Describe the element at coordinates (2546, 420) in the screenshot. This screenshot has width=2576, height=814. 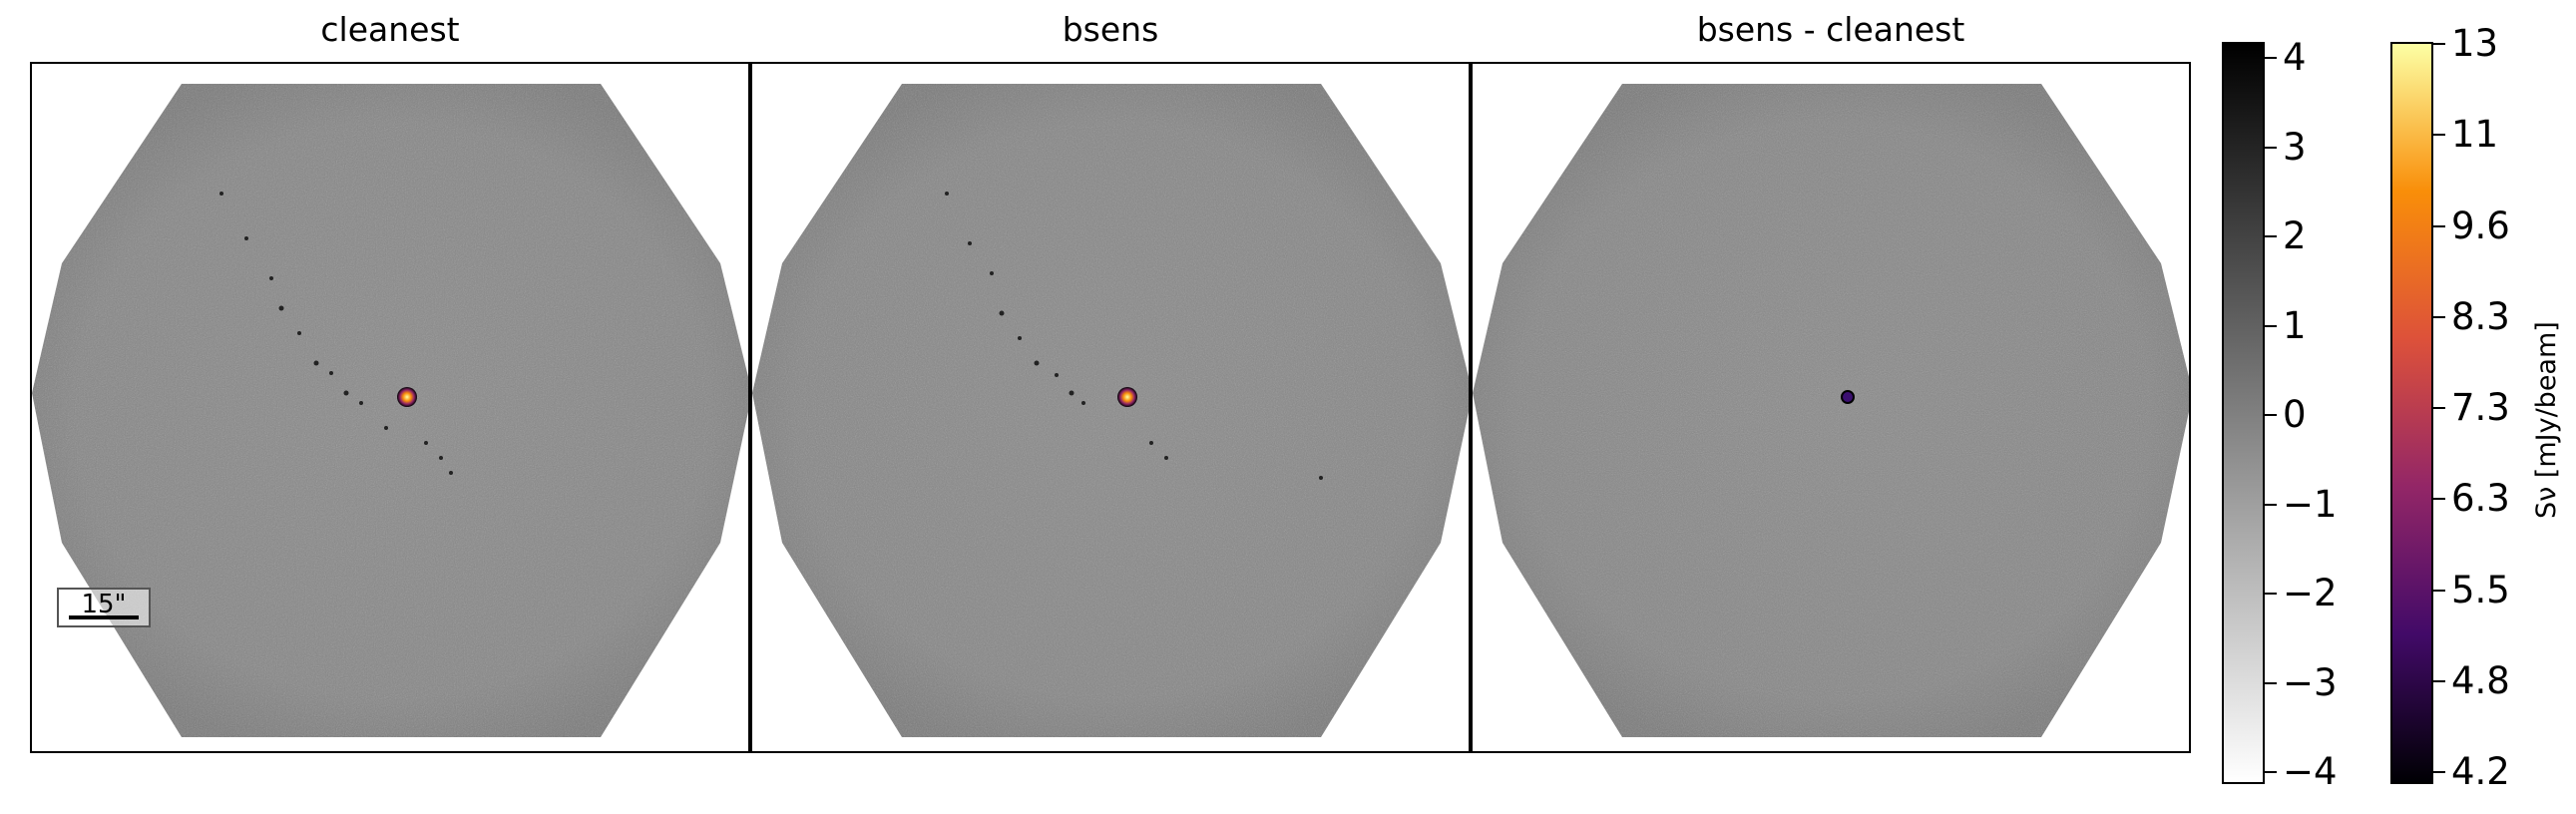
I see `colorbar-inferno-label: Sν [mJy/beam]` at that location.